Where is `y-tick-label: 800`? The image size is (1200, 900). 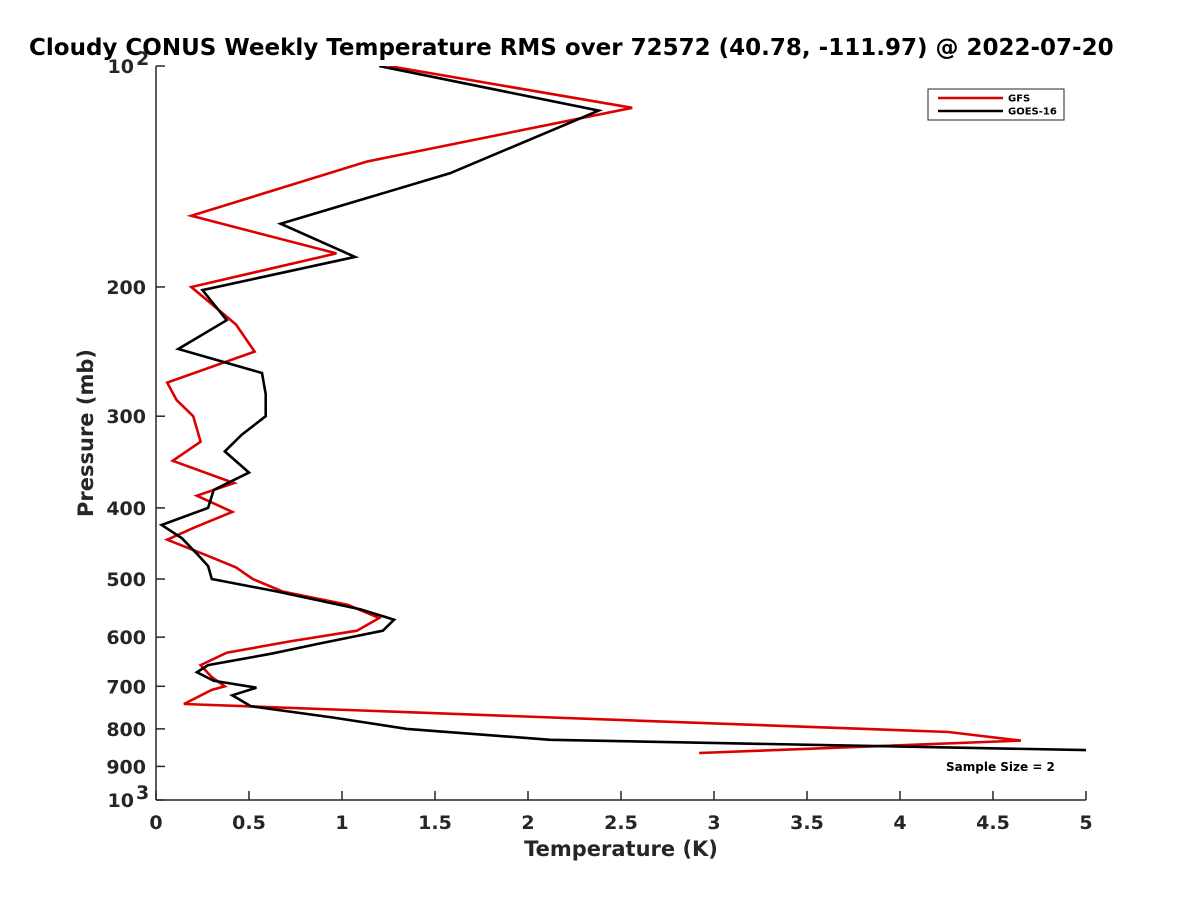 y-tick-label: 800 is located at coordinates (126, 730).